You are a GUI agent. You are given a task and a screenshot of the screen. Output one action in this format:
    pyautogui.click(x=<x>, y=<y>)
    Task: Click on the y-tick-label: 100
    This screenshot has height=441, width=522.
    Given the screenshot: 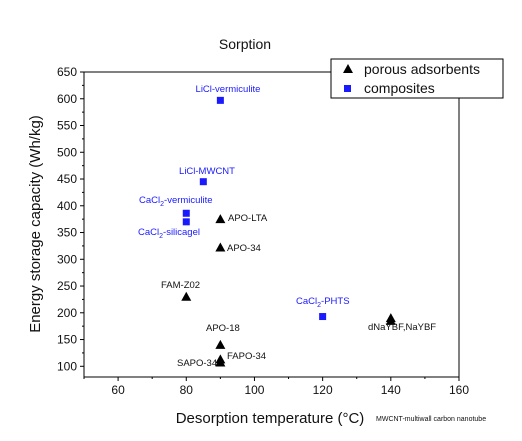 What is the action you would take?
    pyautogui.click(x=67, y=366)
    